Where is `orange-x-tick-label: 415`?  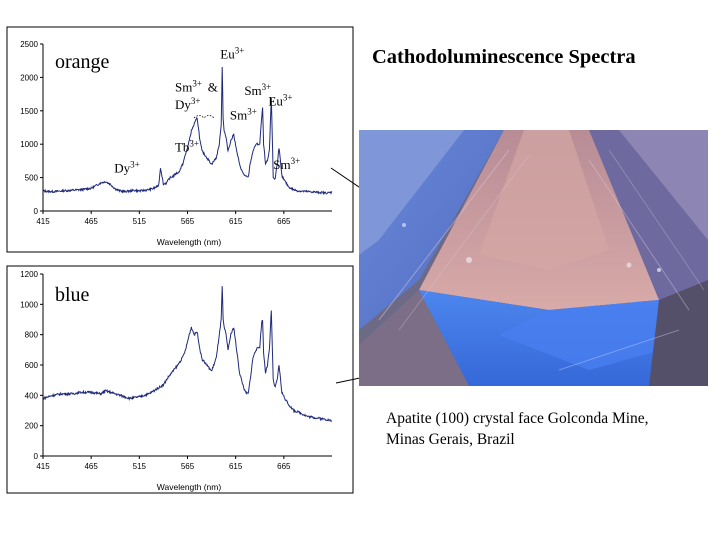
orange-x-tick-label: 415 is located at coordinates (43, 221).